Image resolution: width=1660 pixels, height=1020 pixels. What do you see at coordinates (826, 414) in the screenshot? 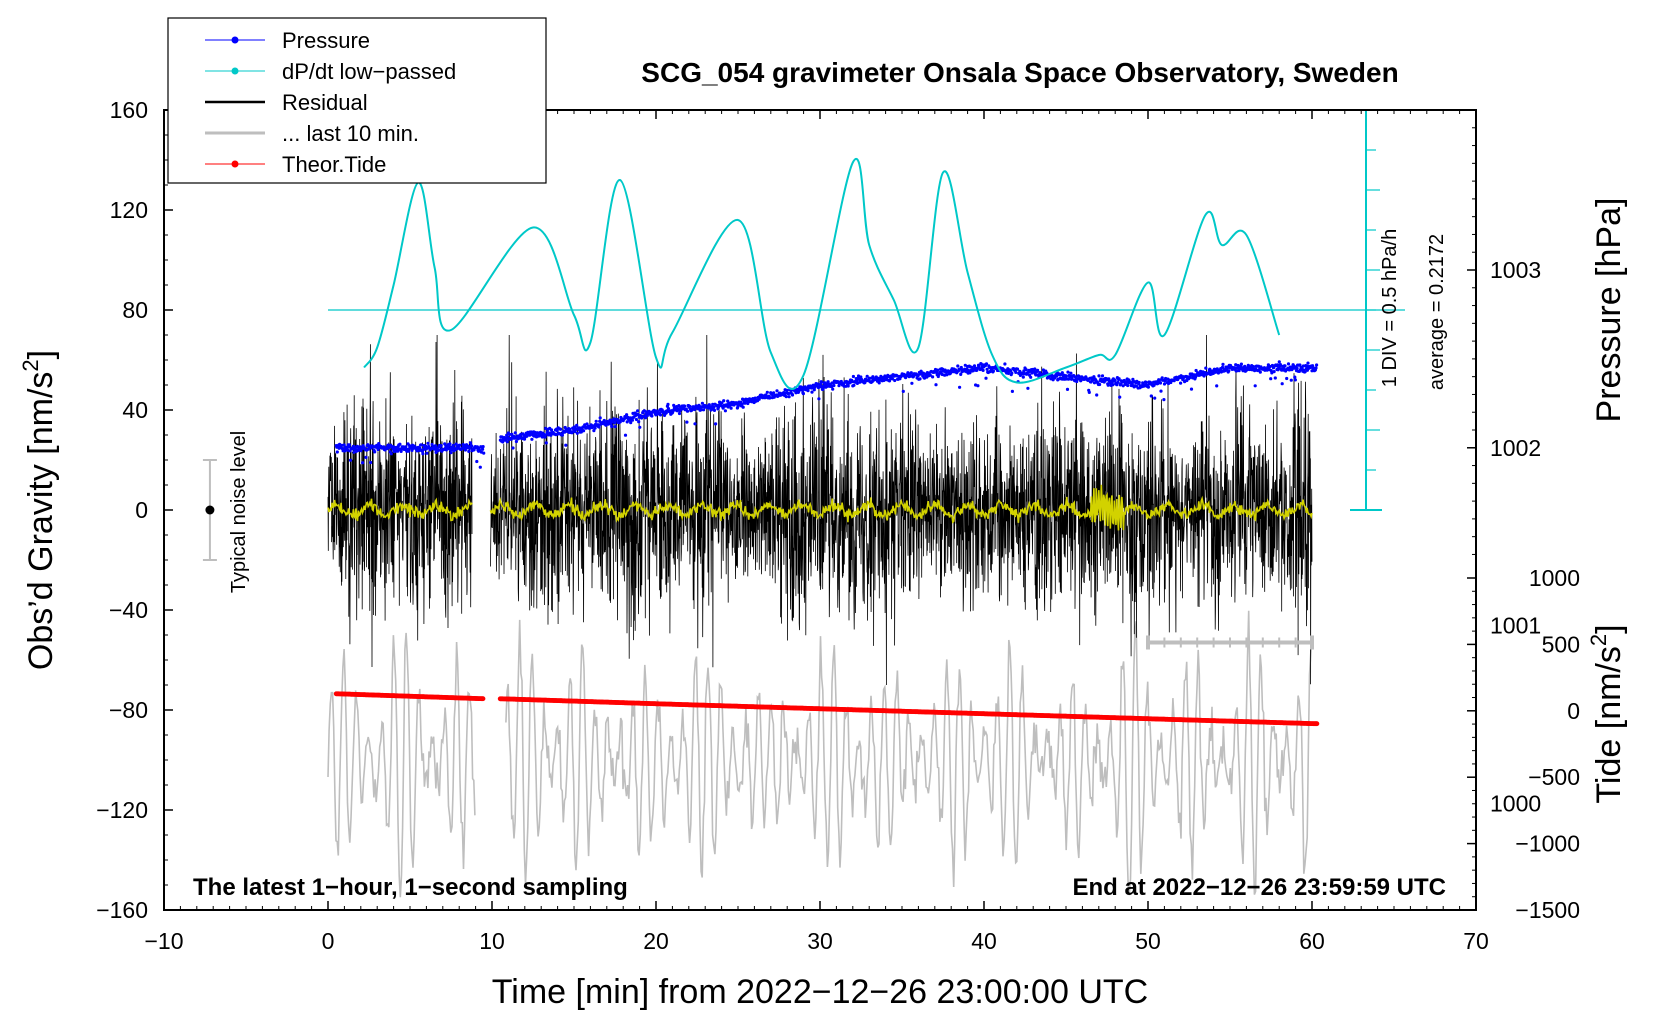
I see `pressure-series` at bounding box center [826, 414].